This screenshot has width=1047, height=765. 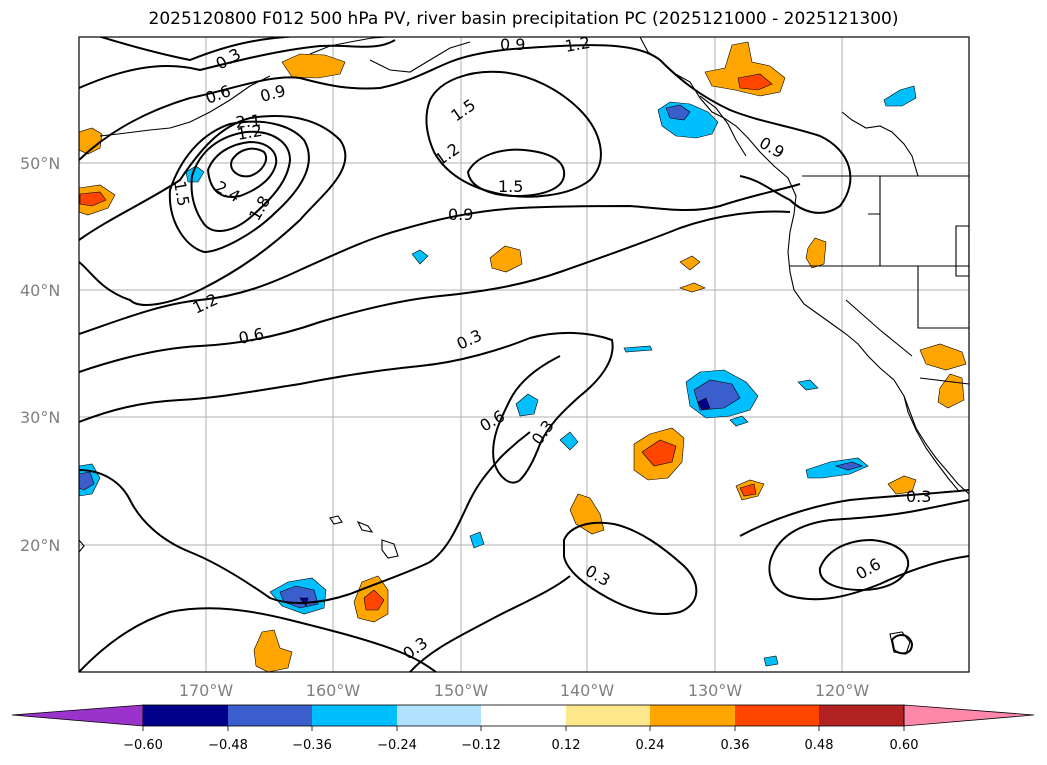 I want to click on lat-label: 40°N, so click(x=40, y=290).